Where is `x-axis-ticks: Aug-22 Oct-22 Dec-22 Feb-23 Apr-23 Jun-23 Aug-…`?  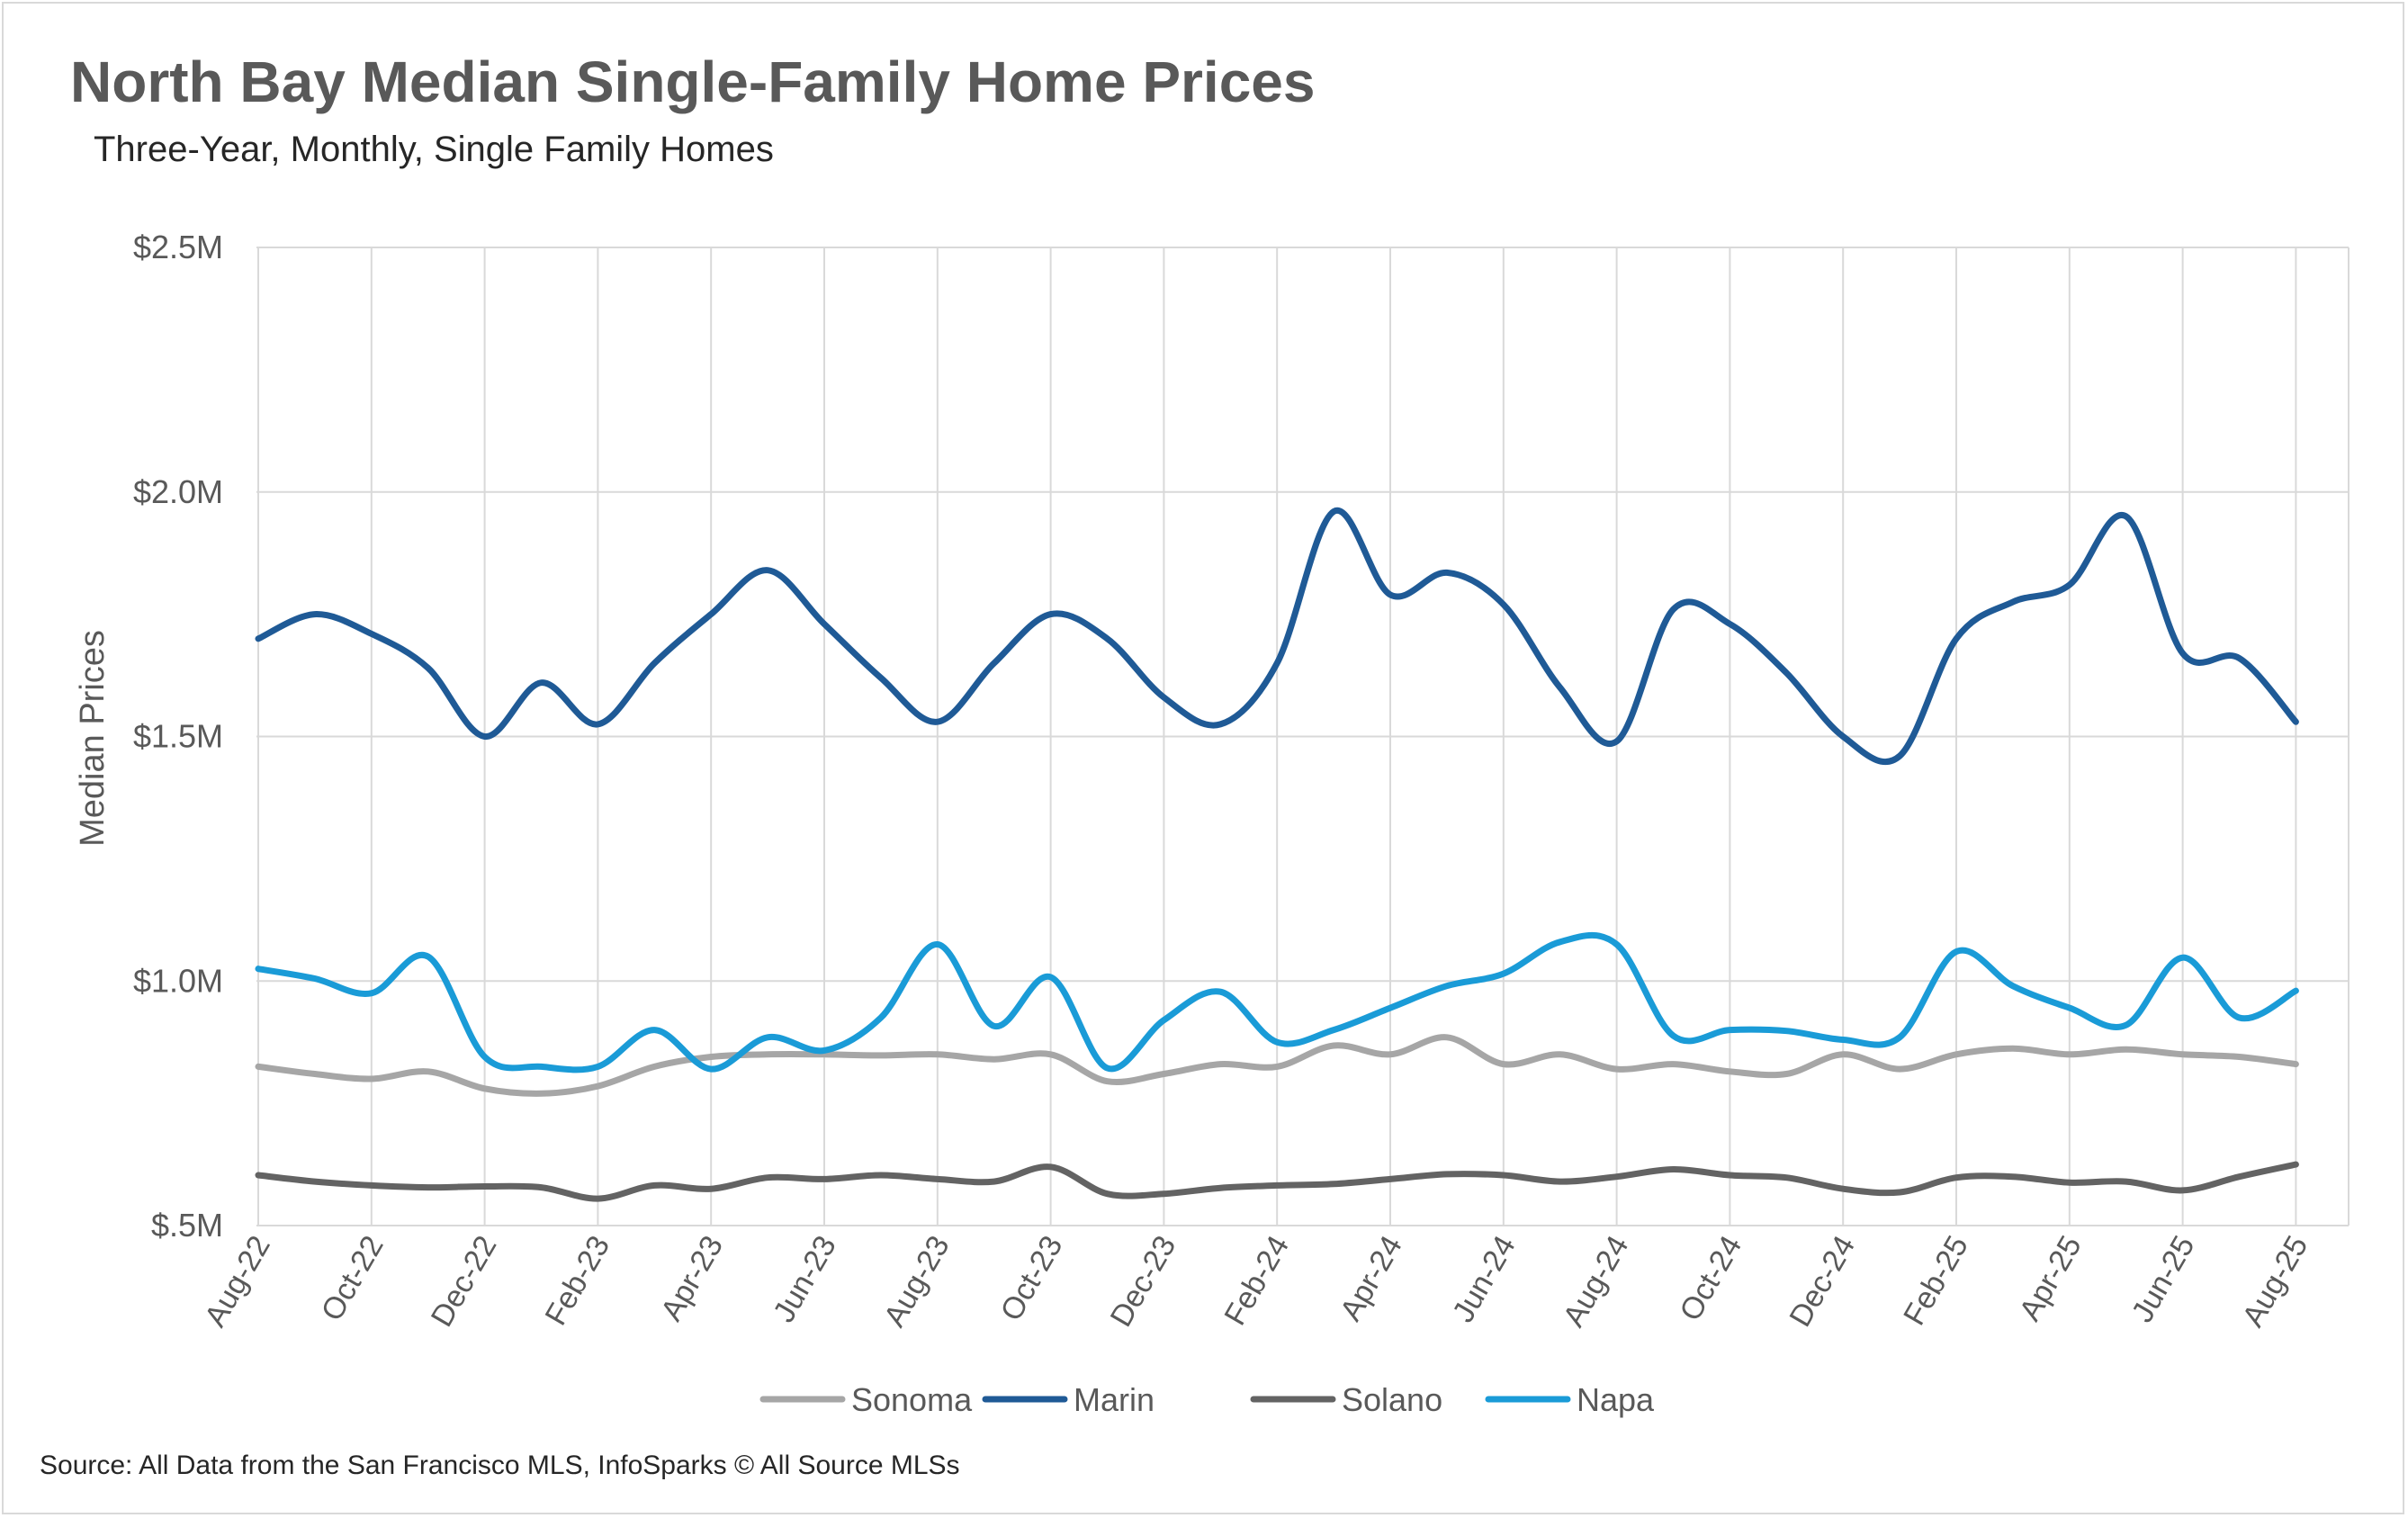 x-axis-ticks: Aug-22 Oct-22 Dec-22 Feb-23 Apr-23 Jun-23 Aug-… is located at coordinates (1256, 1281).